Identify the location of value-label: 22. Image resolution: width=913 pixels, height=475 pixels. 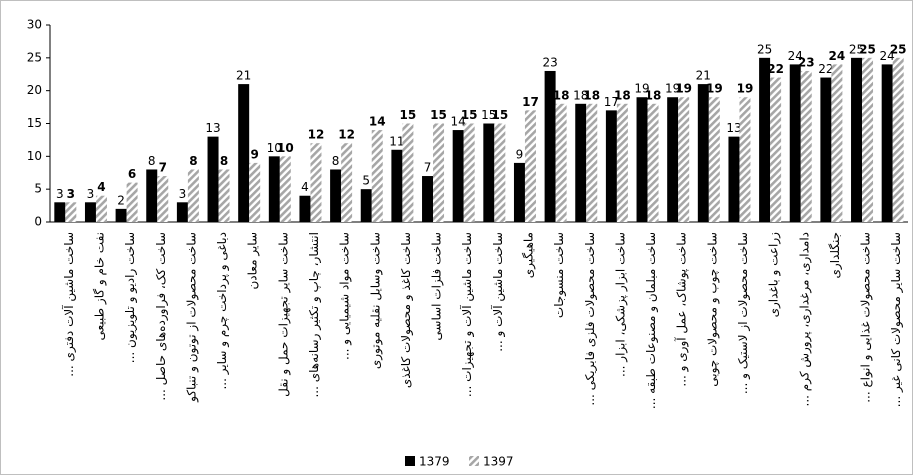
(775, 69).